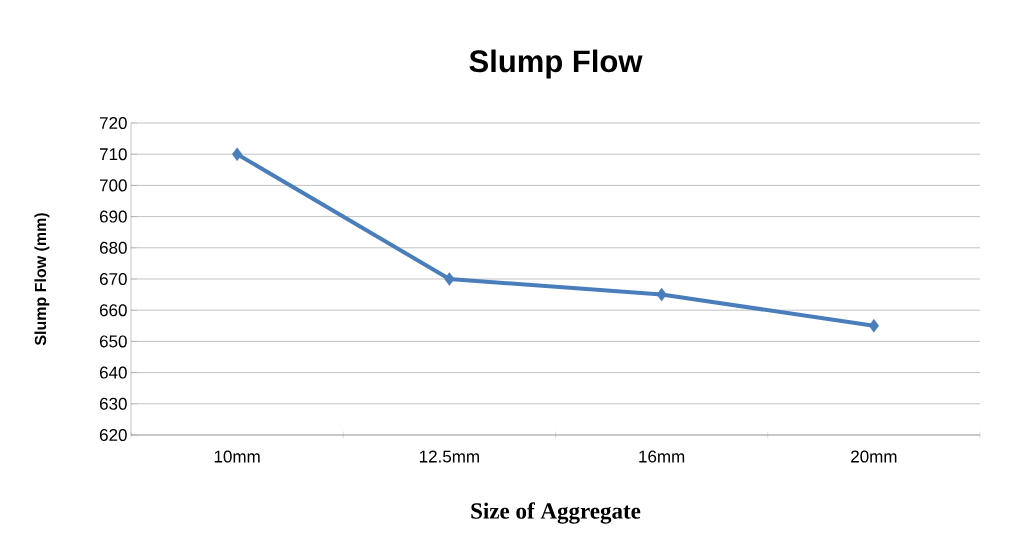  Describe the element at coordinates (113, 279) in the screenshot. I see `y-tick-label: 670` at that location.